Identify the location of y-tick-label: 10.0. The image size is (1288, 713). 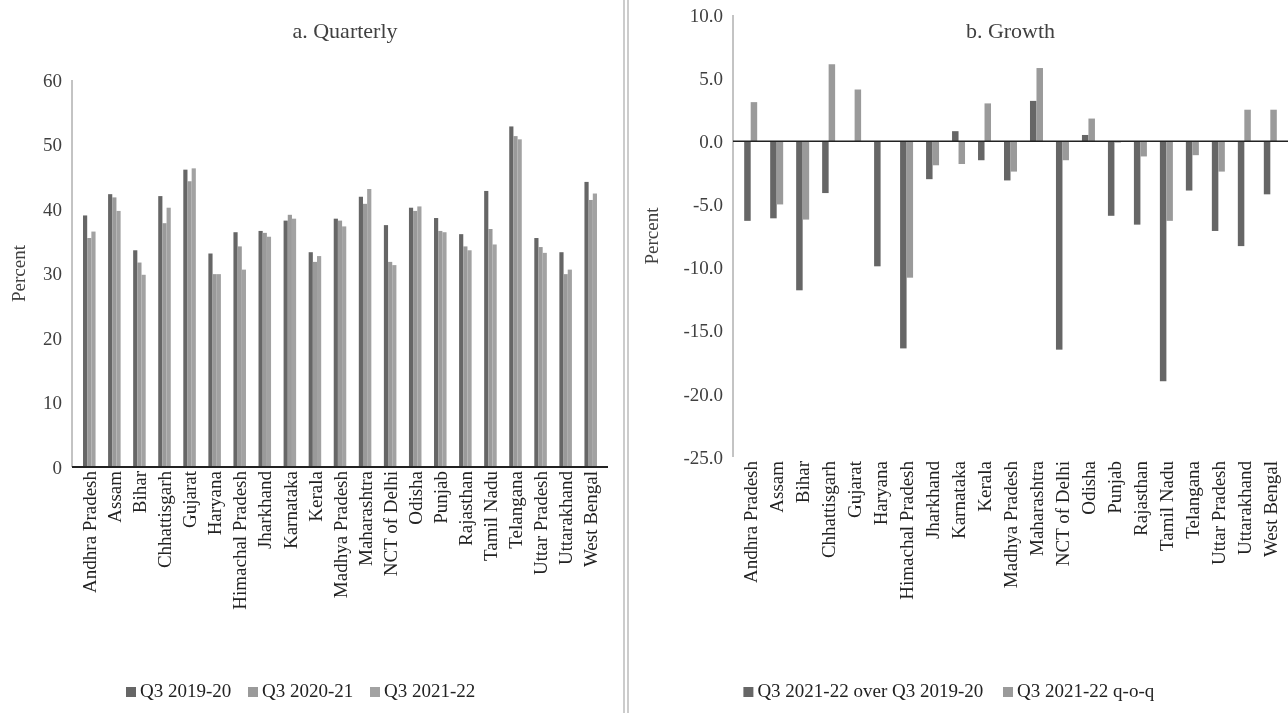
(706, 15).